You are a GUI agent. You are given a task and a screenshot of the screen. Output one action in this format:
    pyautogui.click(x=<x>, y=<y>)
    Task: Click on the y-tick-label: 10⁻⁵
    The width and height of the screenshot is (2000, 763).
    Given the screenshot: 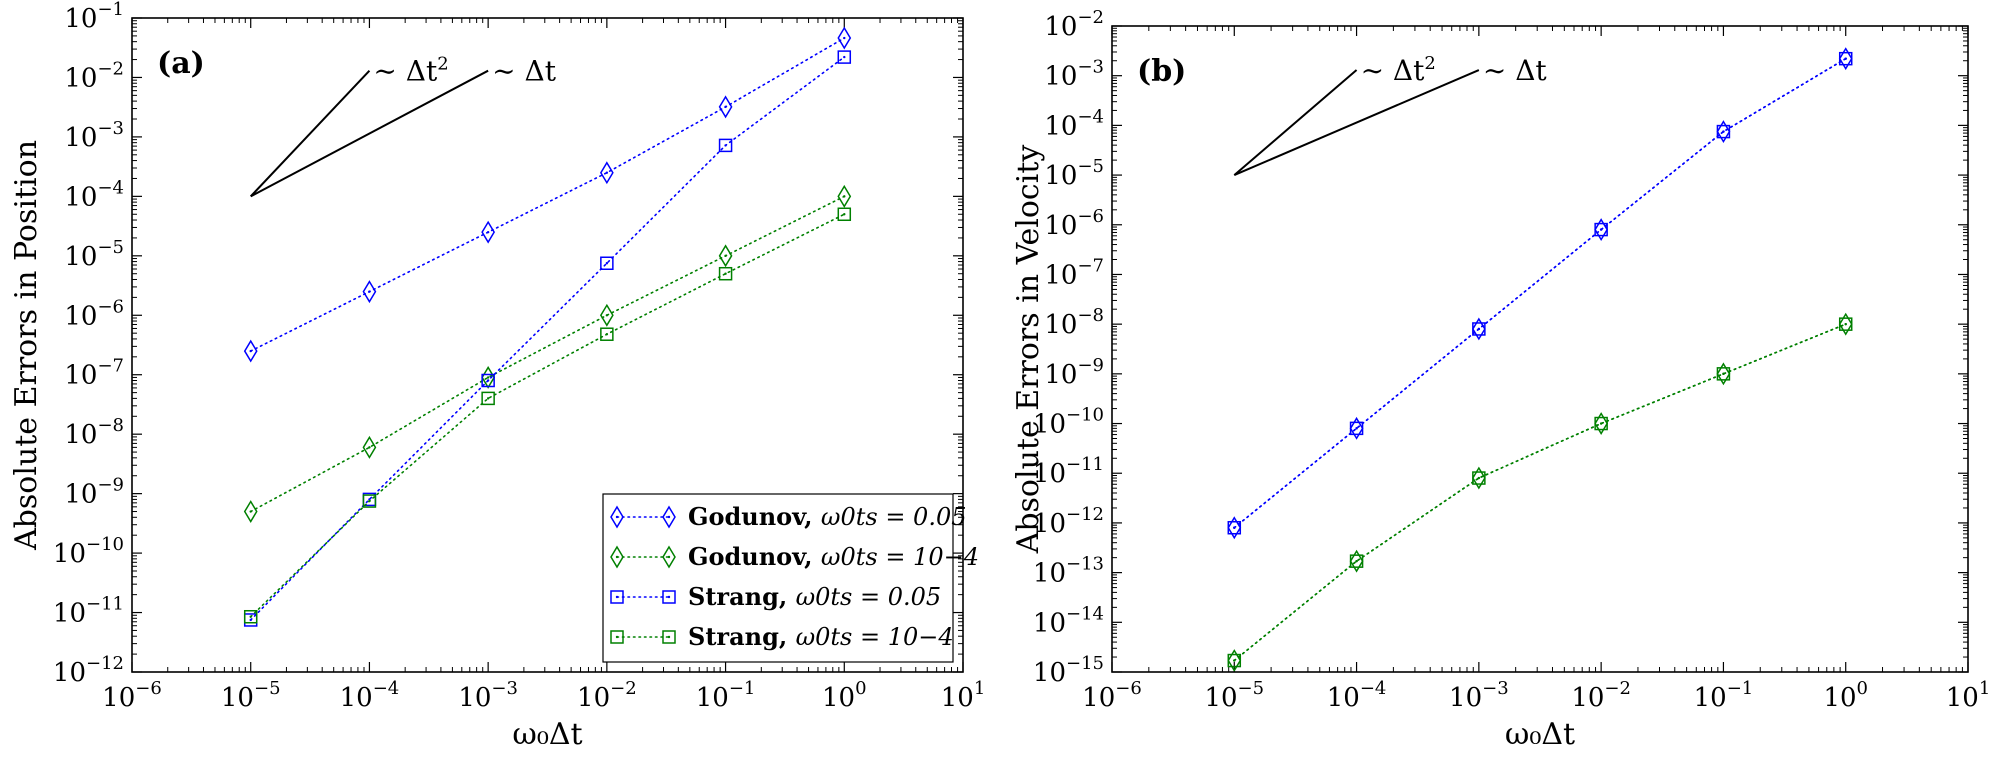 What is the action you would take?
    pyautogui.click(x=1074, y=173)
    